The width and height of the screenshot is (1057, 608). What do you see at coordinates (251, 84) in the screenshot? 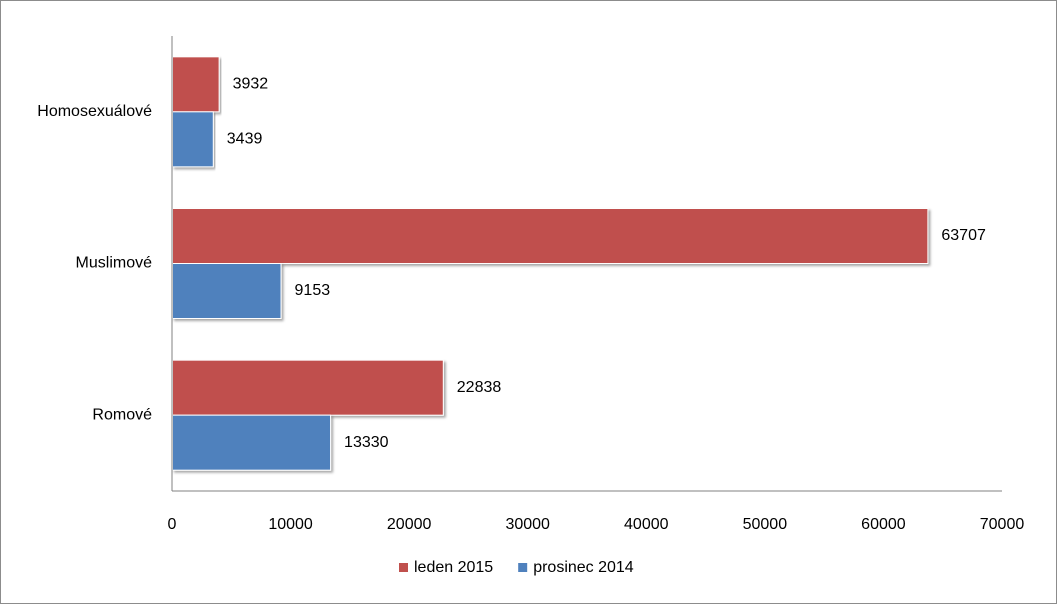
I see `data-label-homosexualove-leden-2015: 3932` at bounding box center [251, 84].